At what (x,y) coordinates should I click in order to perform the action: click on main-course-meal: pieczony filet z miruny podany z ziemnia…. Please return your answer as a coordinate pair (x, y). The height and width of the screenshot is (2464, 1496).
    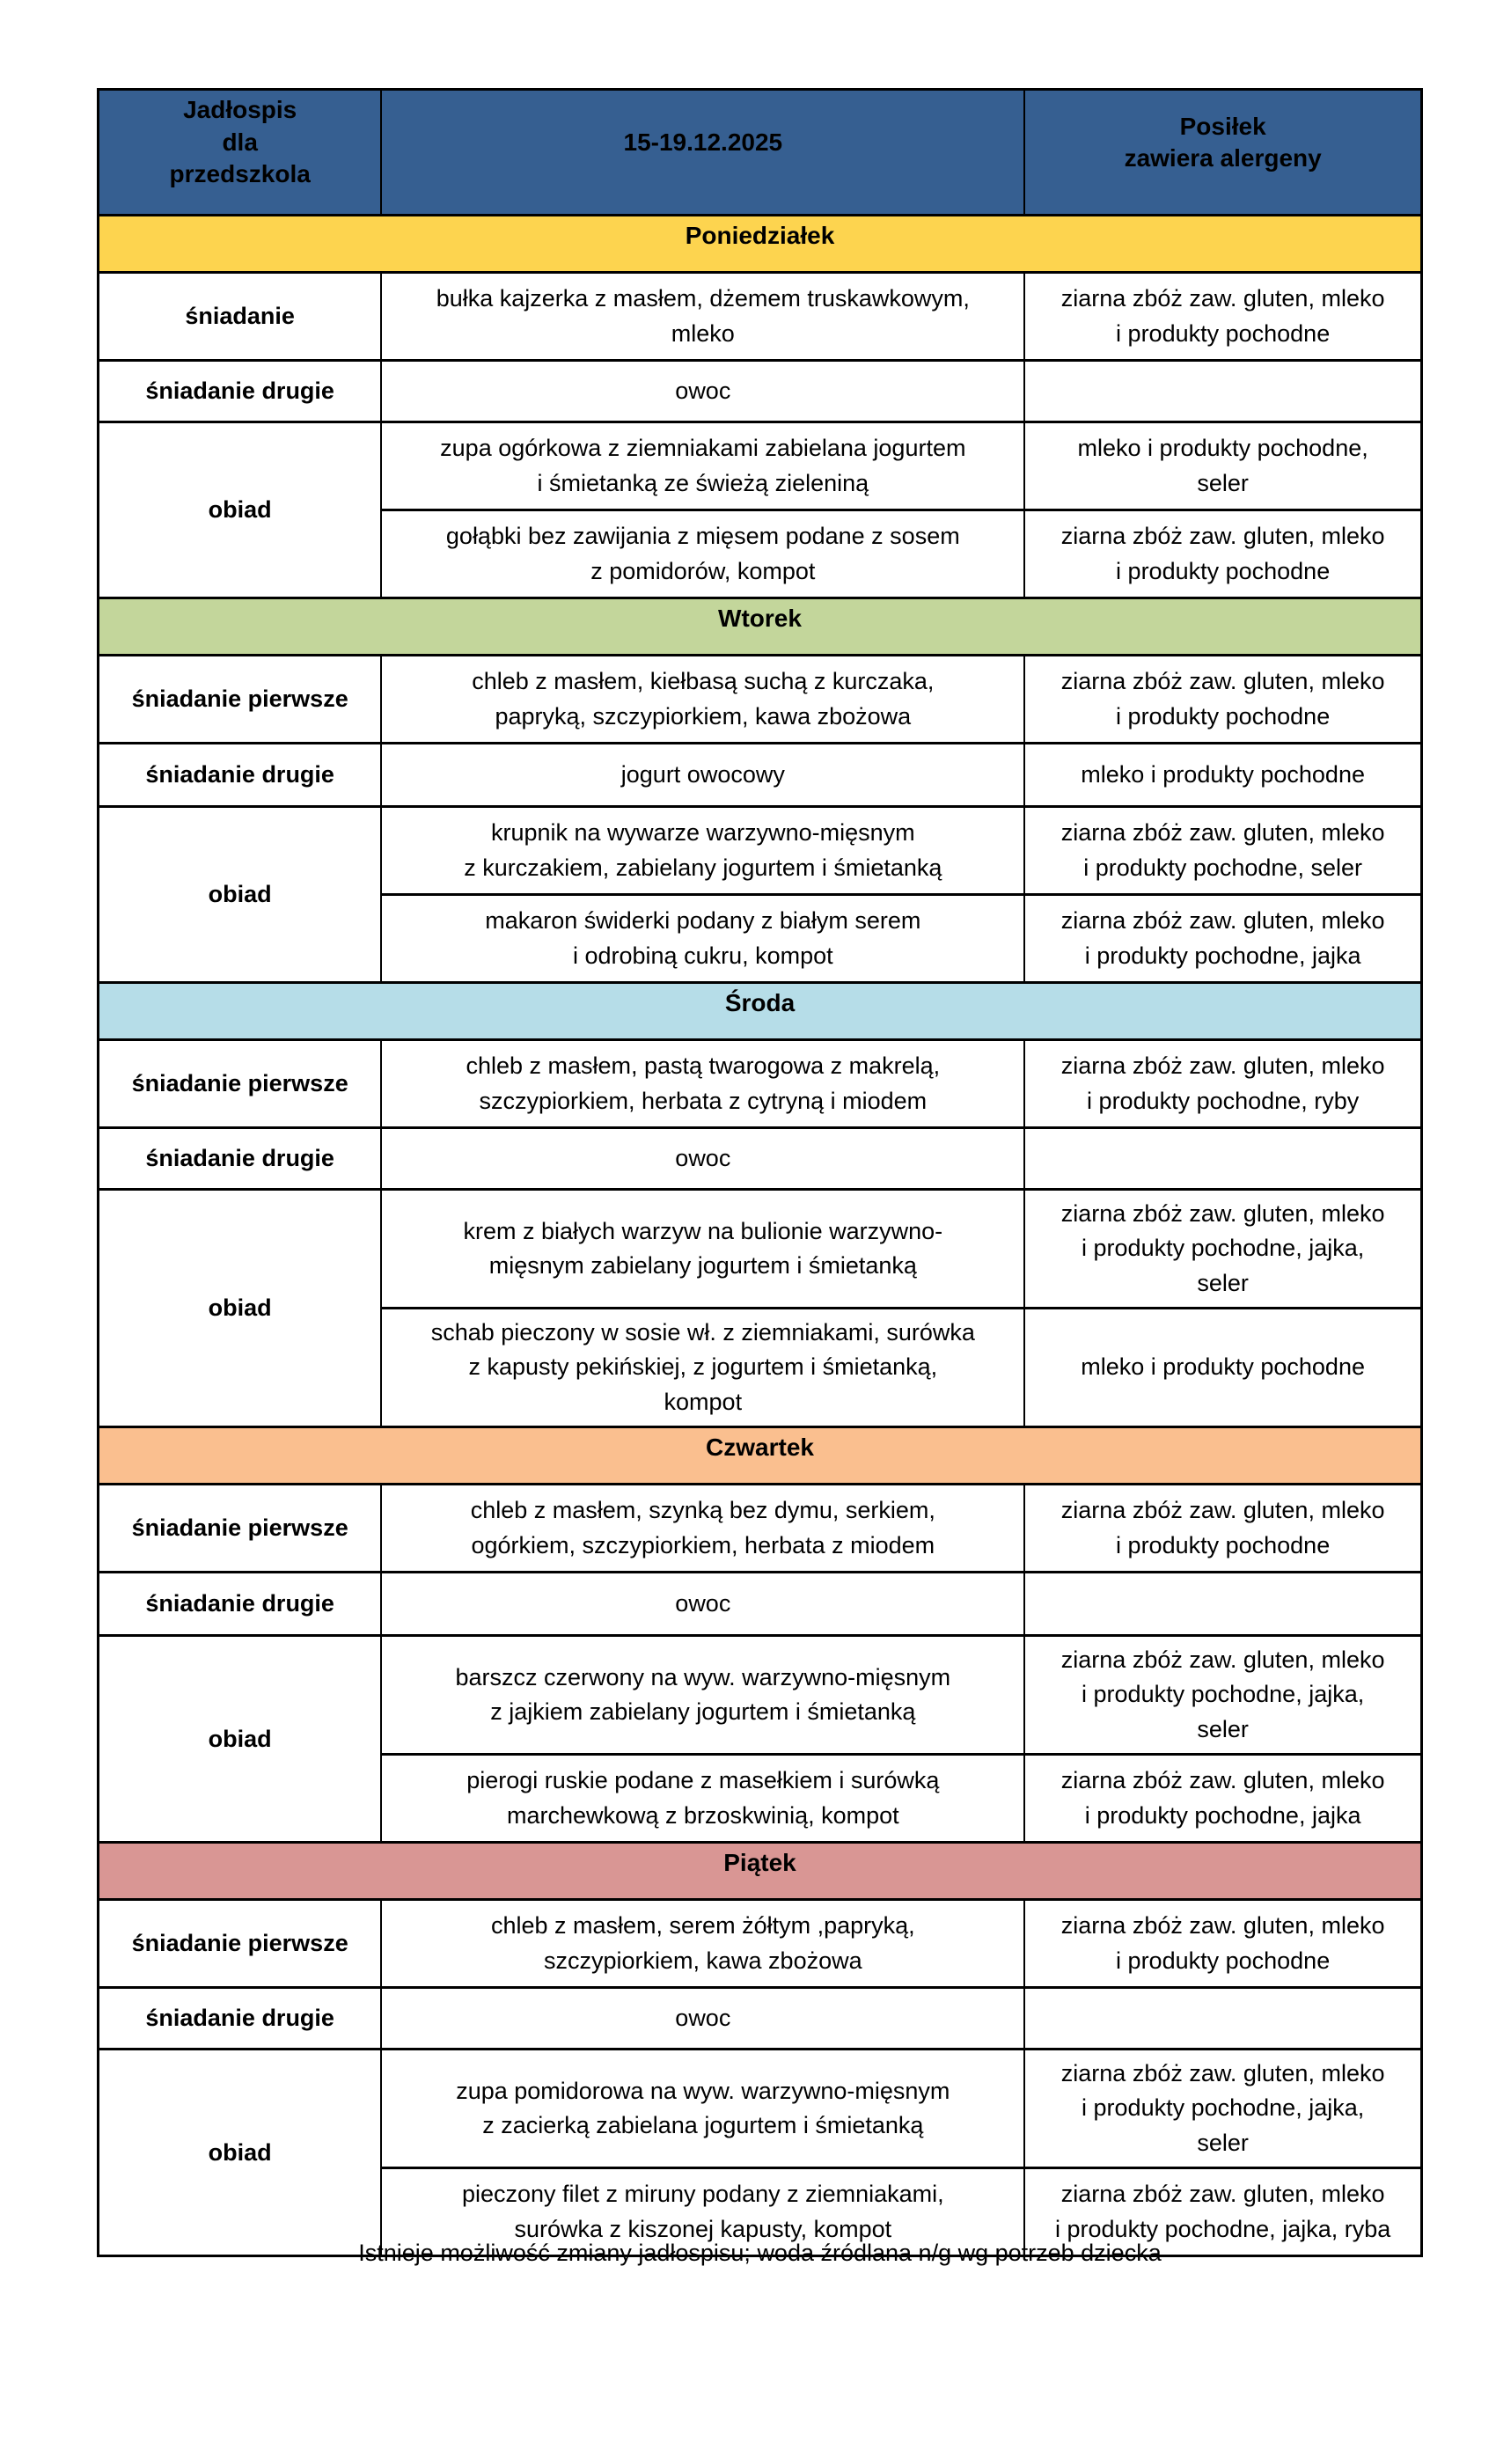
    Looking at the image, I should click on (703, 2212).